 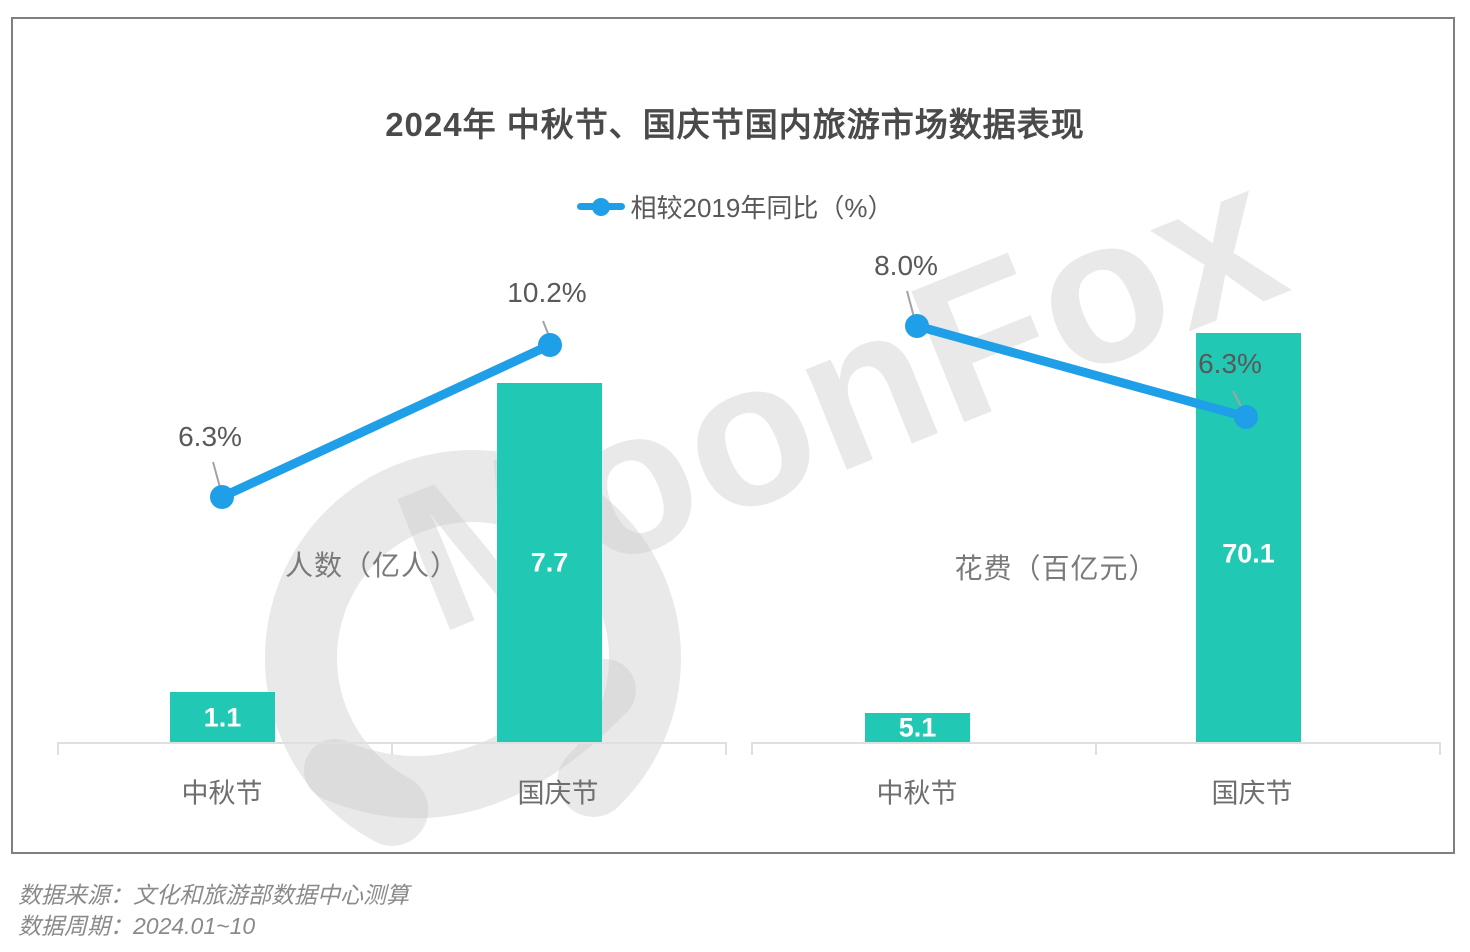 I want to click on legend-line-dot-icon, so click(x=600, y=206).